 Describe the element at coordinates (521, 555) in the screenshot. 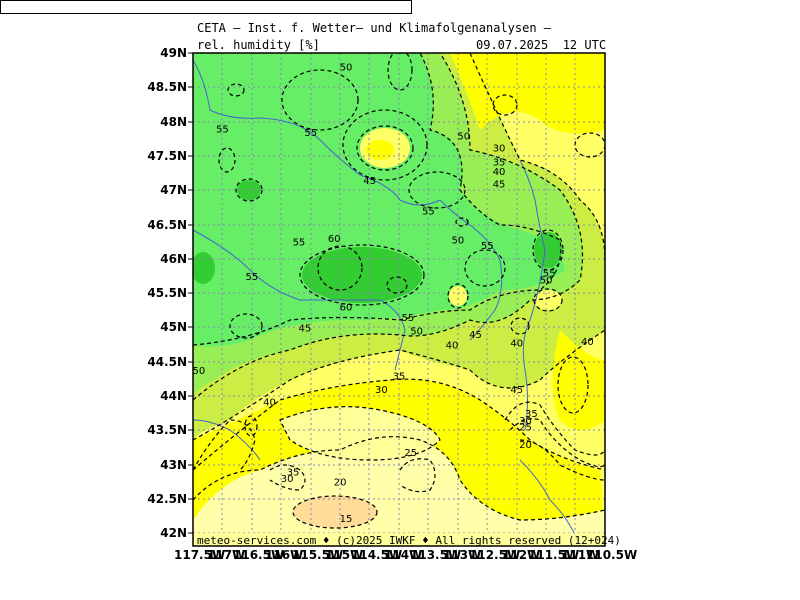

I see `lon-label: 112W` at that location.